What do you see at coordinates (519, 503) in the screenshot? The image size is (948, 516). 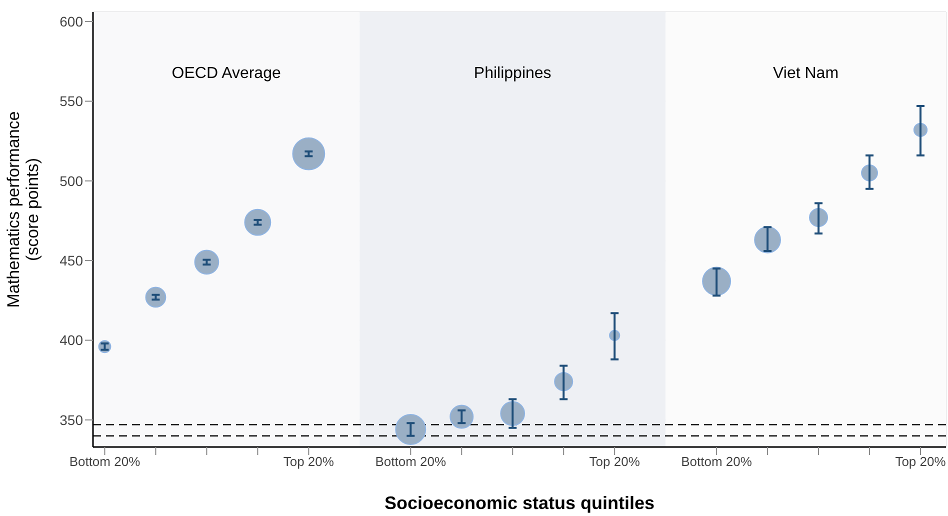 I see `x-axis-title: Socioeconomic status quintiles` at bounding box center [519, 503].